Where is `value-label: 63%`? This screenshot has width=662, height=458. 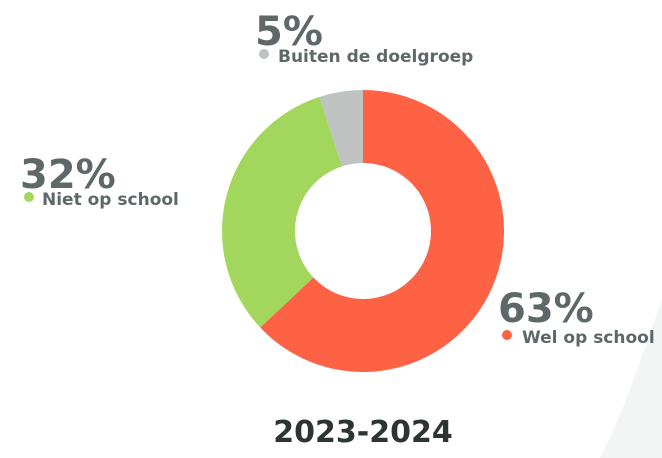 value-label: 63% is located at coordinates (546, 309).